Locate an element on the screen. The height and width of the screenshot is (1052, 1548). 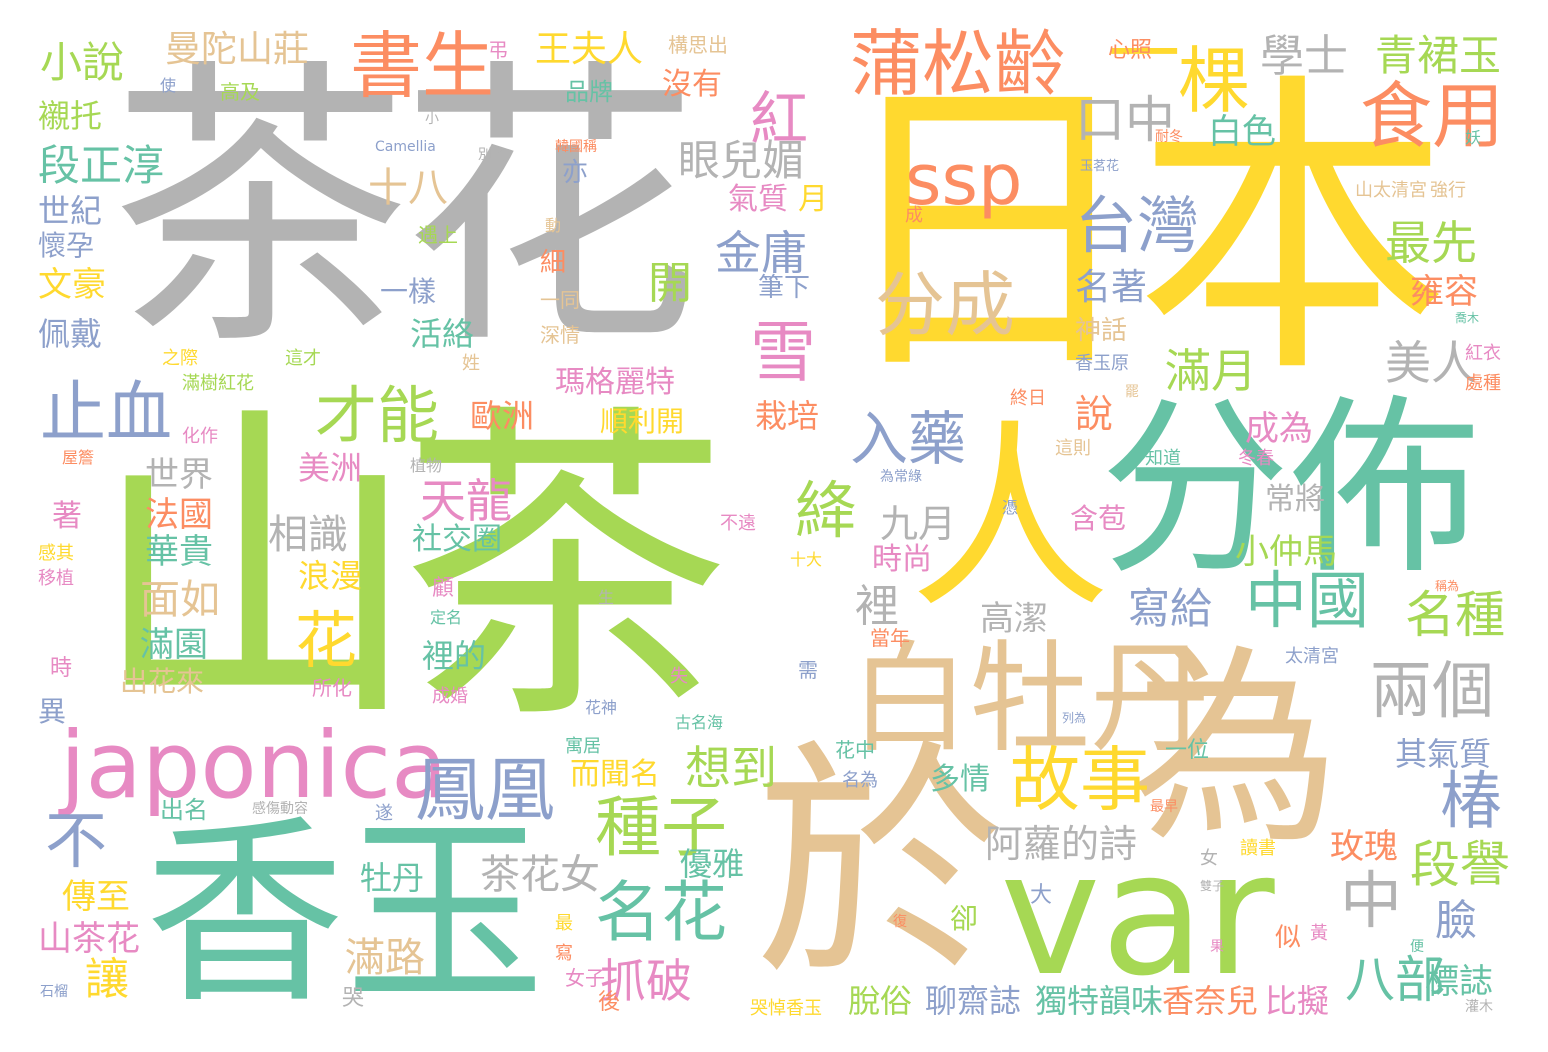
word-qiaomu: 喬木 is located at coordinates (1467, 318).